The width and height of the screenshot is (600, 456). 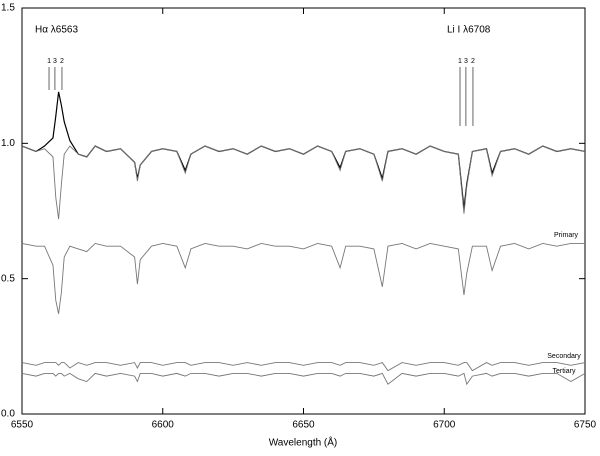 I want to click on y-tick-label: 0.0, so click(x=8, y=414).